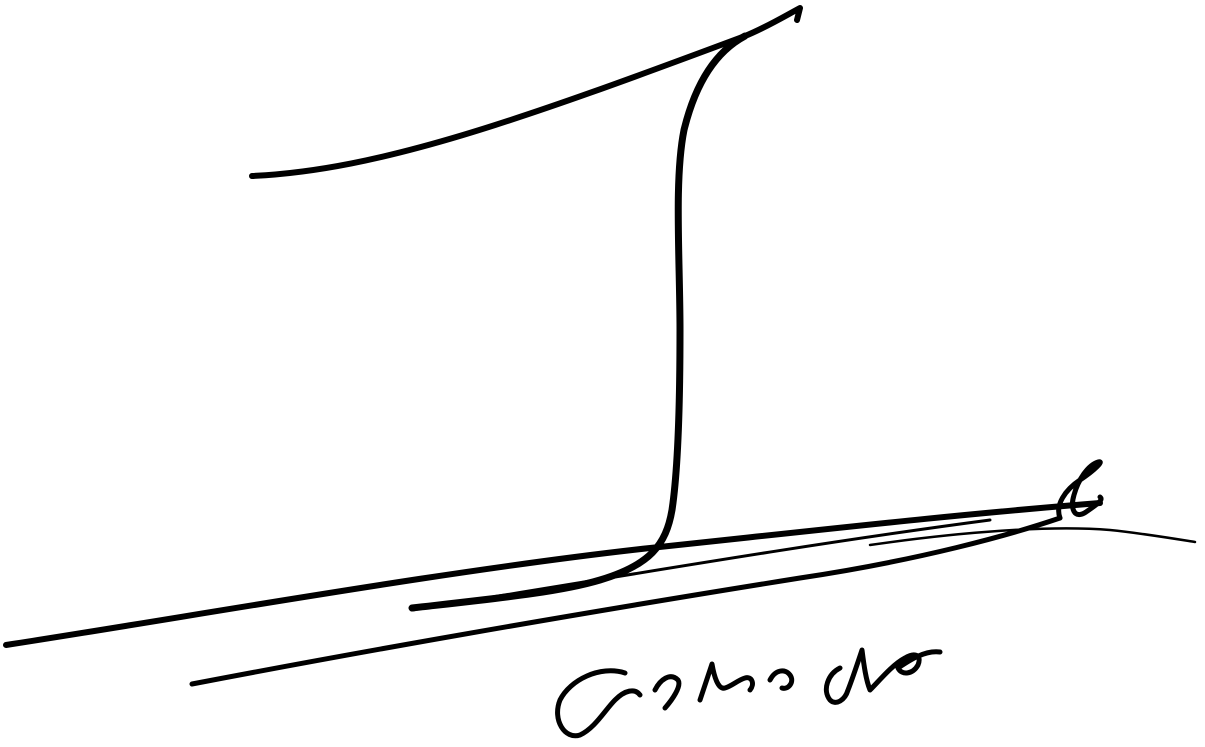  I want to click on signature-top-stroke, so click(526, 92).